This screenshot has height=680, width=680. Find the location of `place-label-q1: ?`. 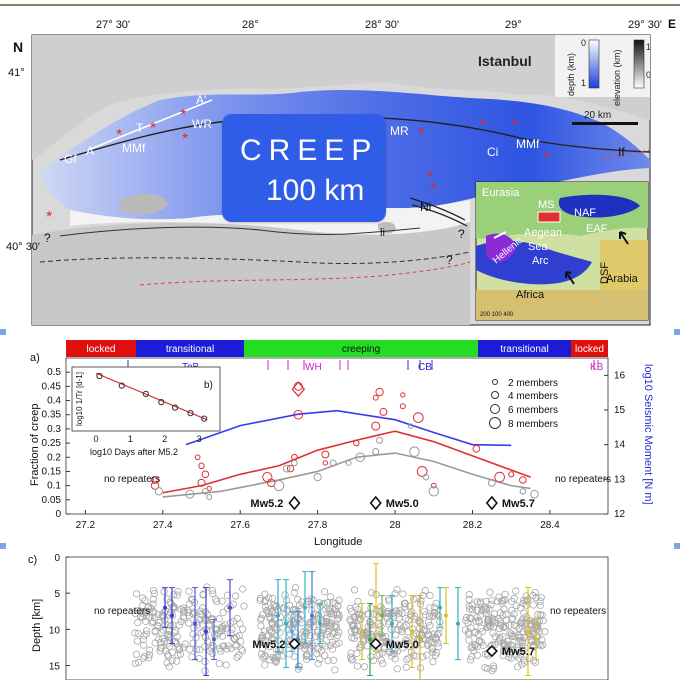

place-label-q1: ? is located at coordinates (47, 238).